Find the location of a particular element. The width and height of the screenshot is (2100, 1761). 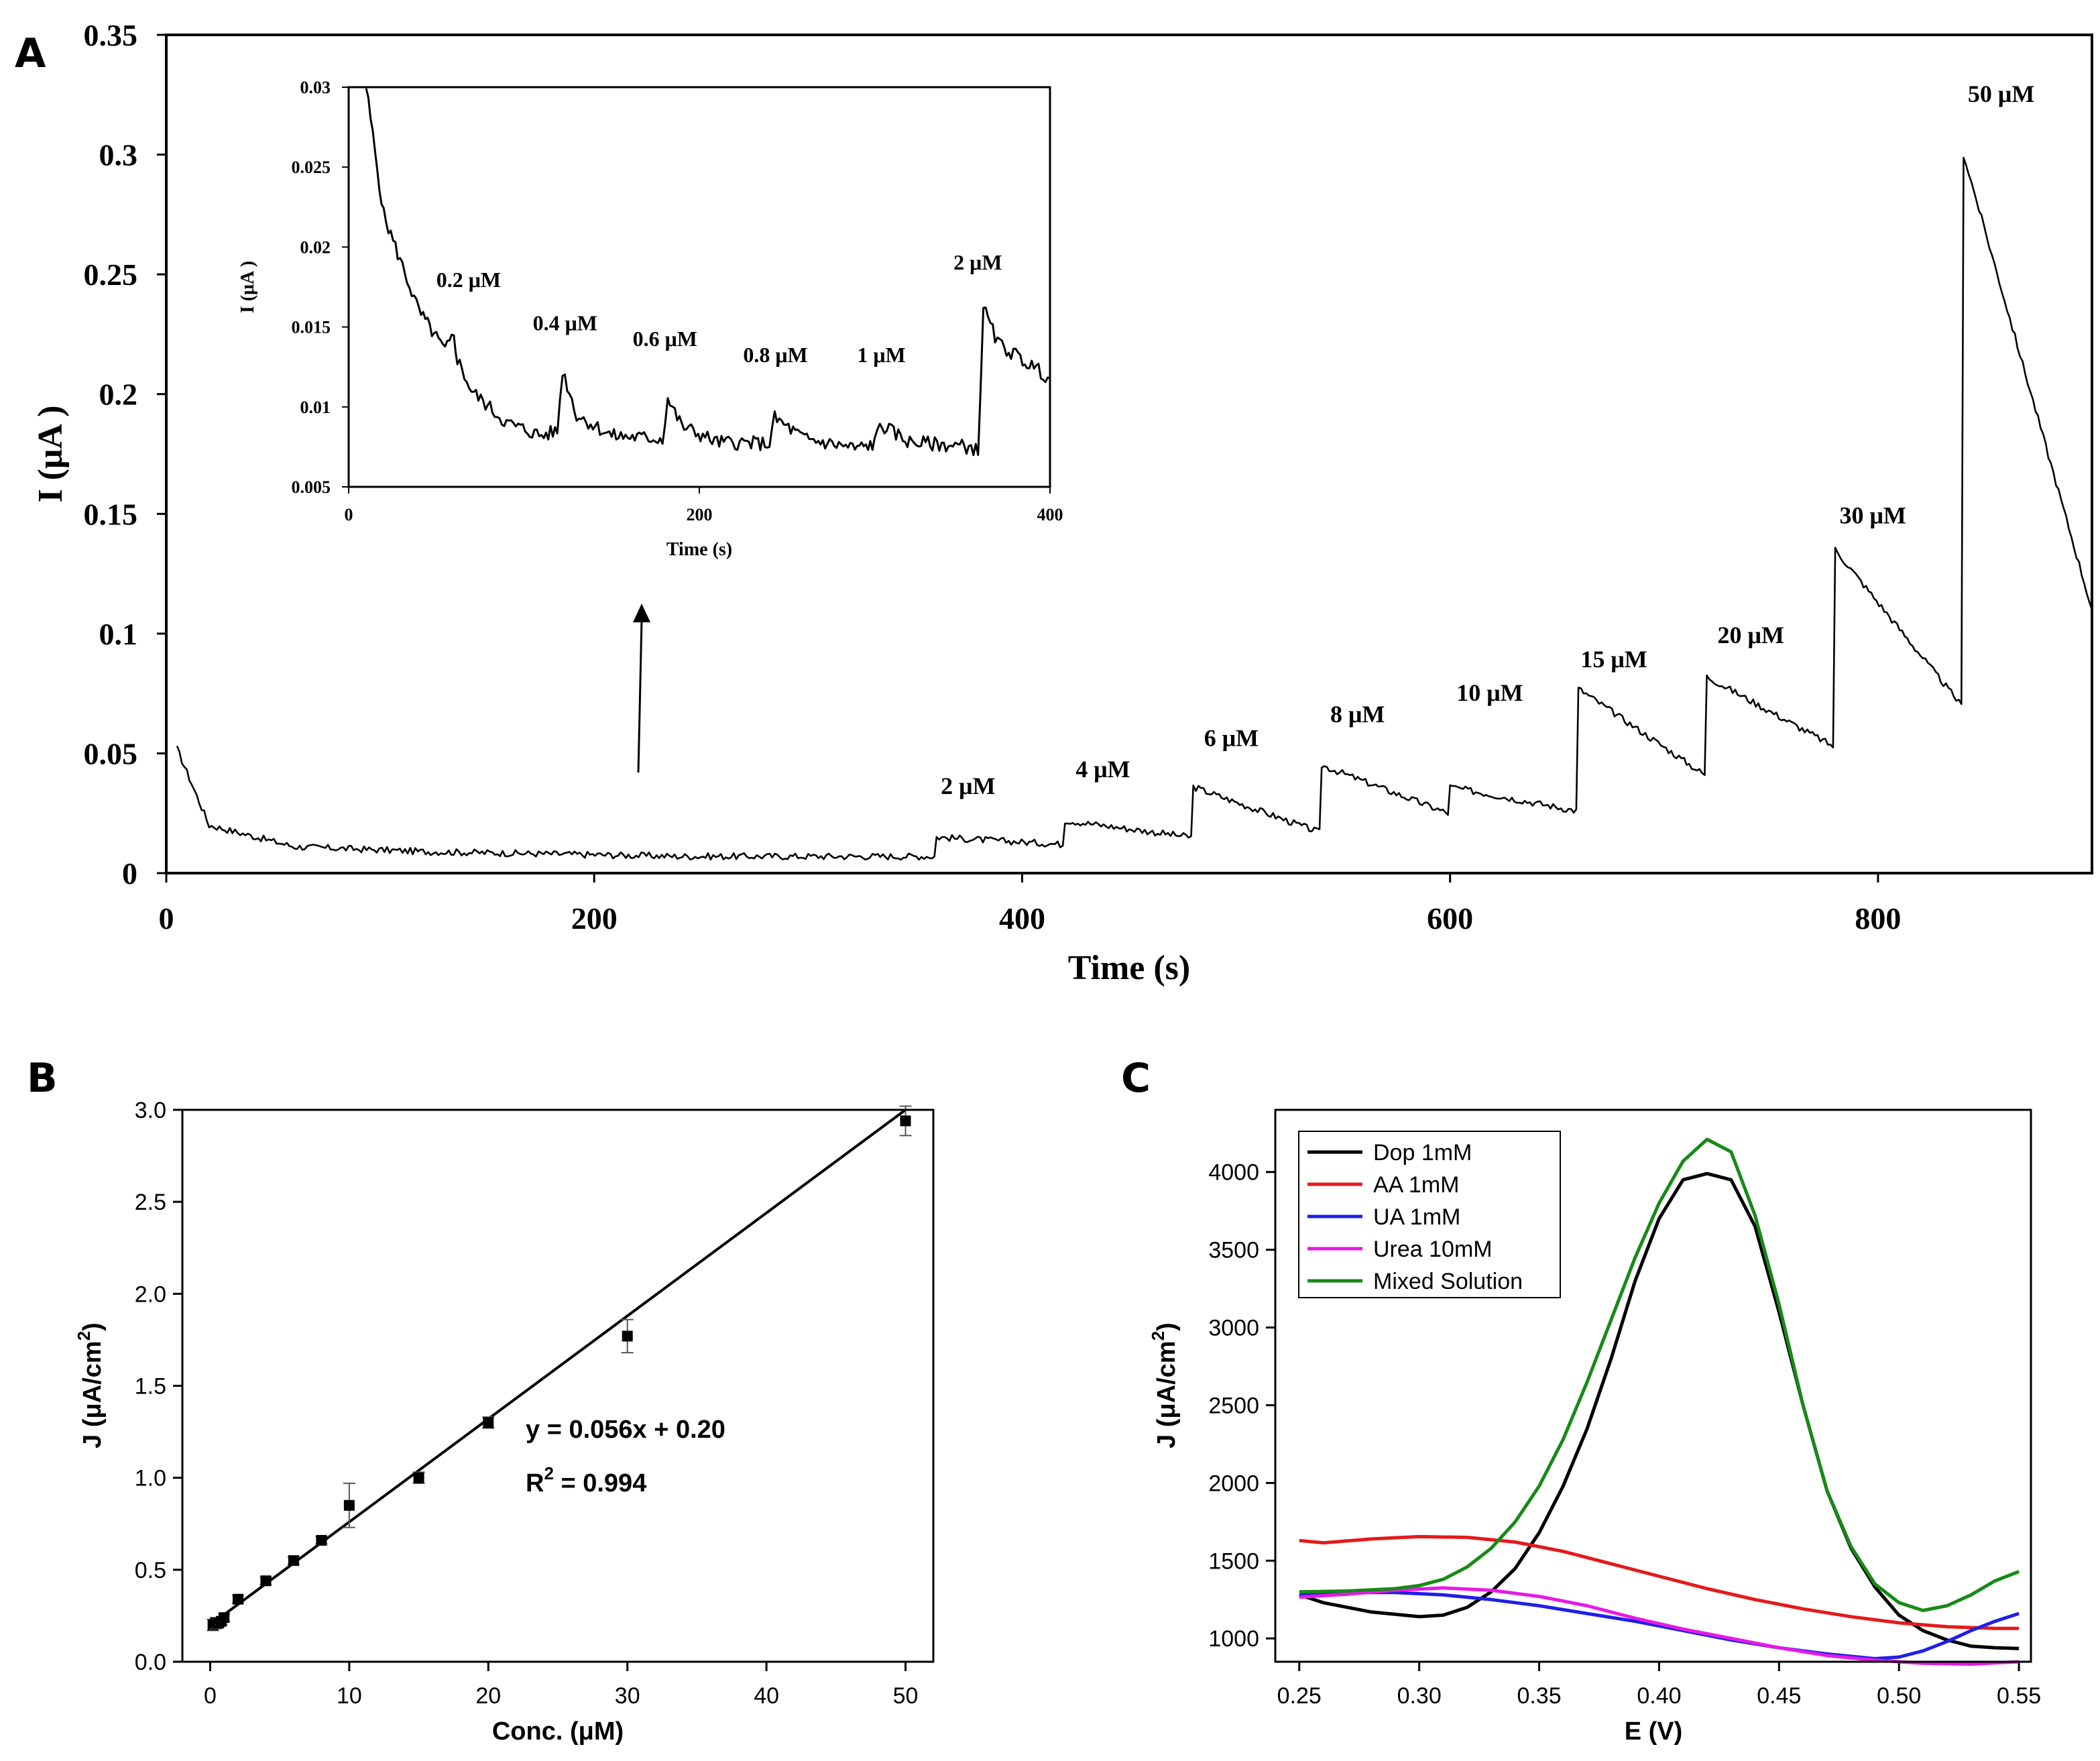

inset-line is located at coordinates (708, 273).